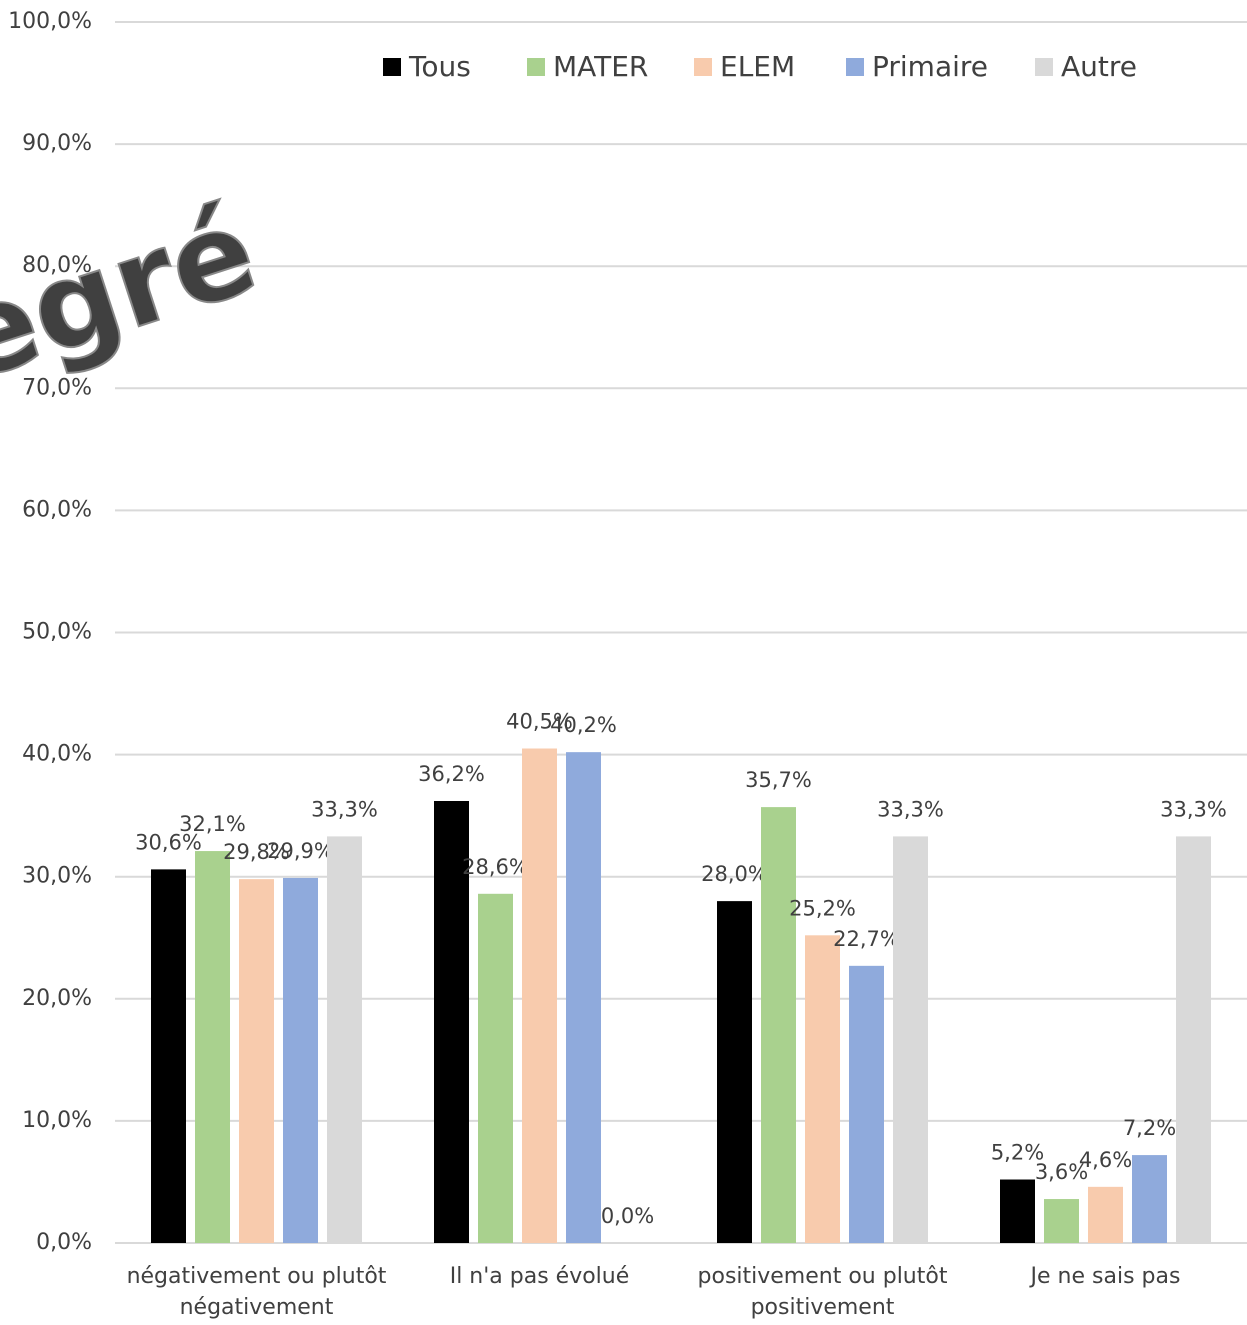  What do you see at coordinates (57, 143) in the screenshot?
I see `y-tick-label: 90,0%` at bounding box center [57, 143].